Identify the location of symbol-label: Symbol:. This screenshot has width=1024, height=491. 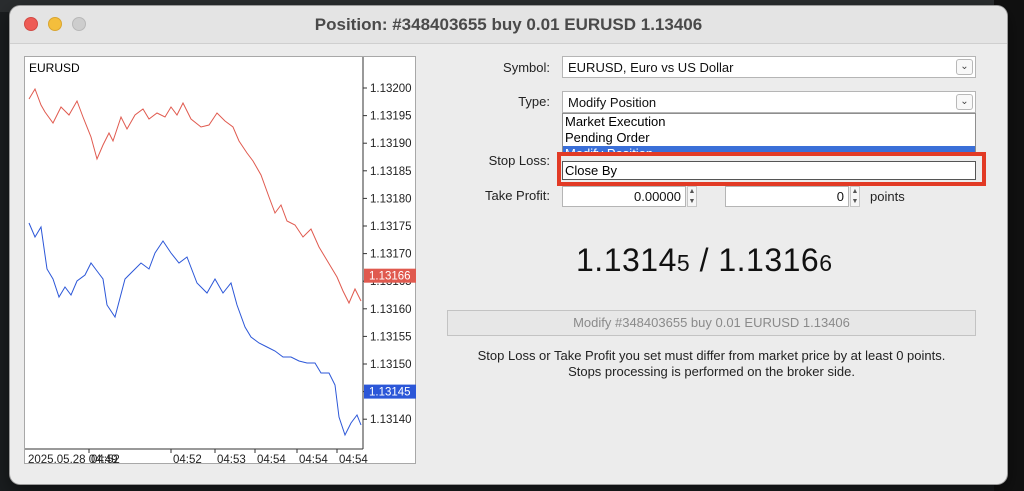
(526, 67).